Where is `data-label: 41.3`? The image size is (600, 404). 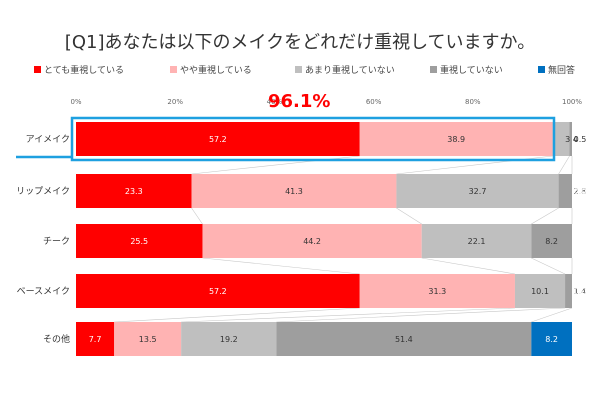 data-label: 41.3 is located at coordinates (294, 191).